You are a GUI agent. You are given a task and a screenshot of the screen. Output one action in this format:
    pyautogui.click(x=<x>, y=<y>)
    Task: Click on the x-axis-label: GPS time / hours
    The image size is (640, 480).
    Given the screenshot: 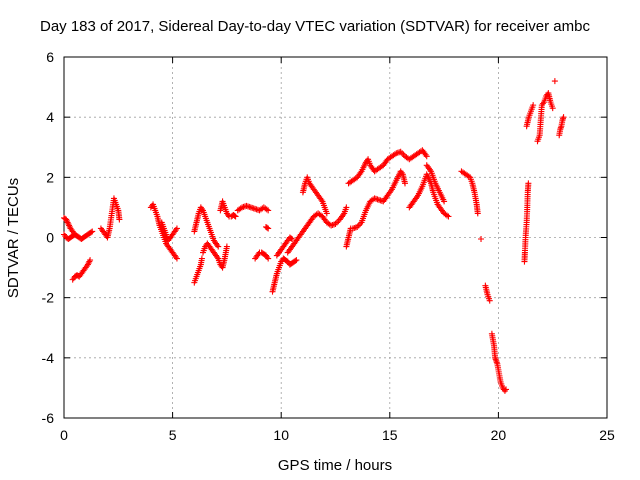 What is the action you would take?
    pyautogui.click(x=335, y=465)
    